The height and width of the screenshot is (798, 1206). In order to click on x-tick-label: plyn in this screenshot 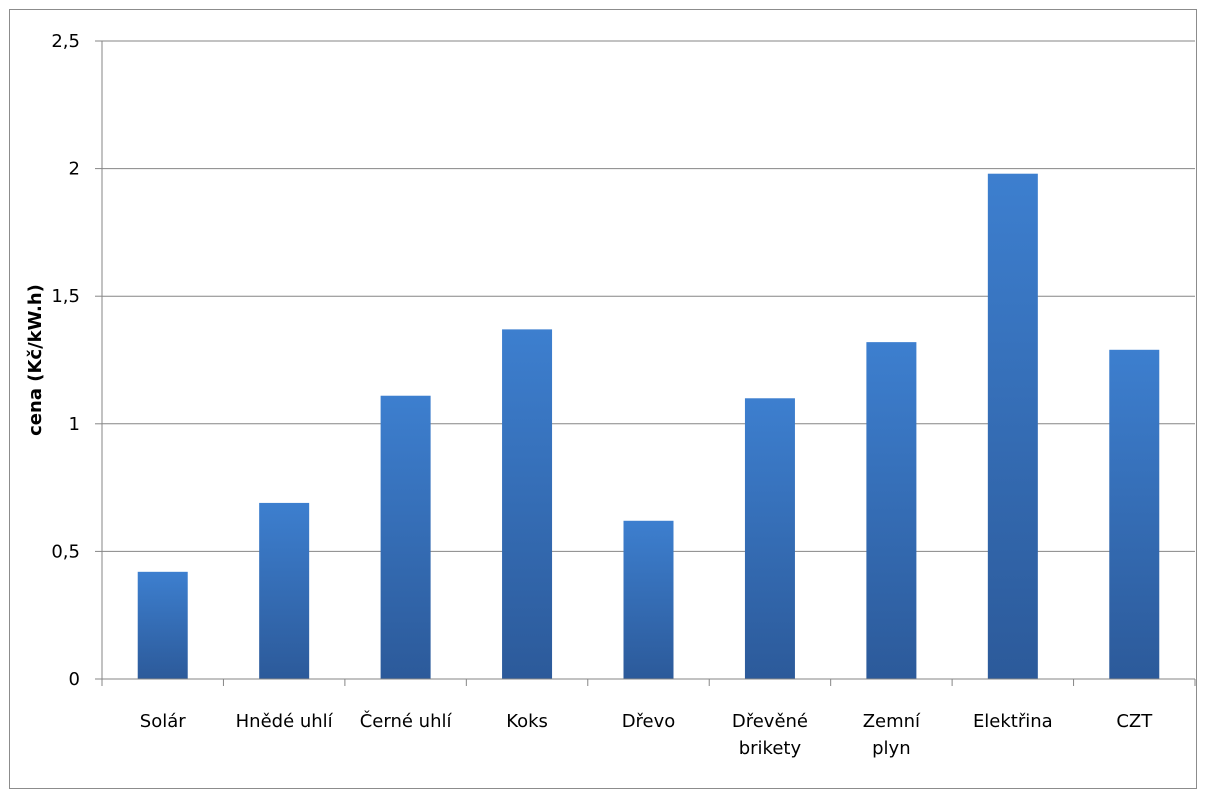, I will do `click(891, 748)`.